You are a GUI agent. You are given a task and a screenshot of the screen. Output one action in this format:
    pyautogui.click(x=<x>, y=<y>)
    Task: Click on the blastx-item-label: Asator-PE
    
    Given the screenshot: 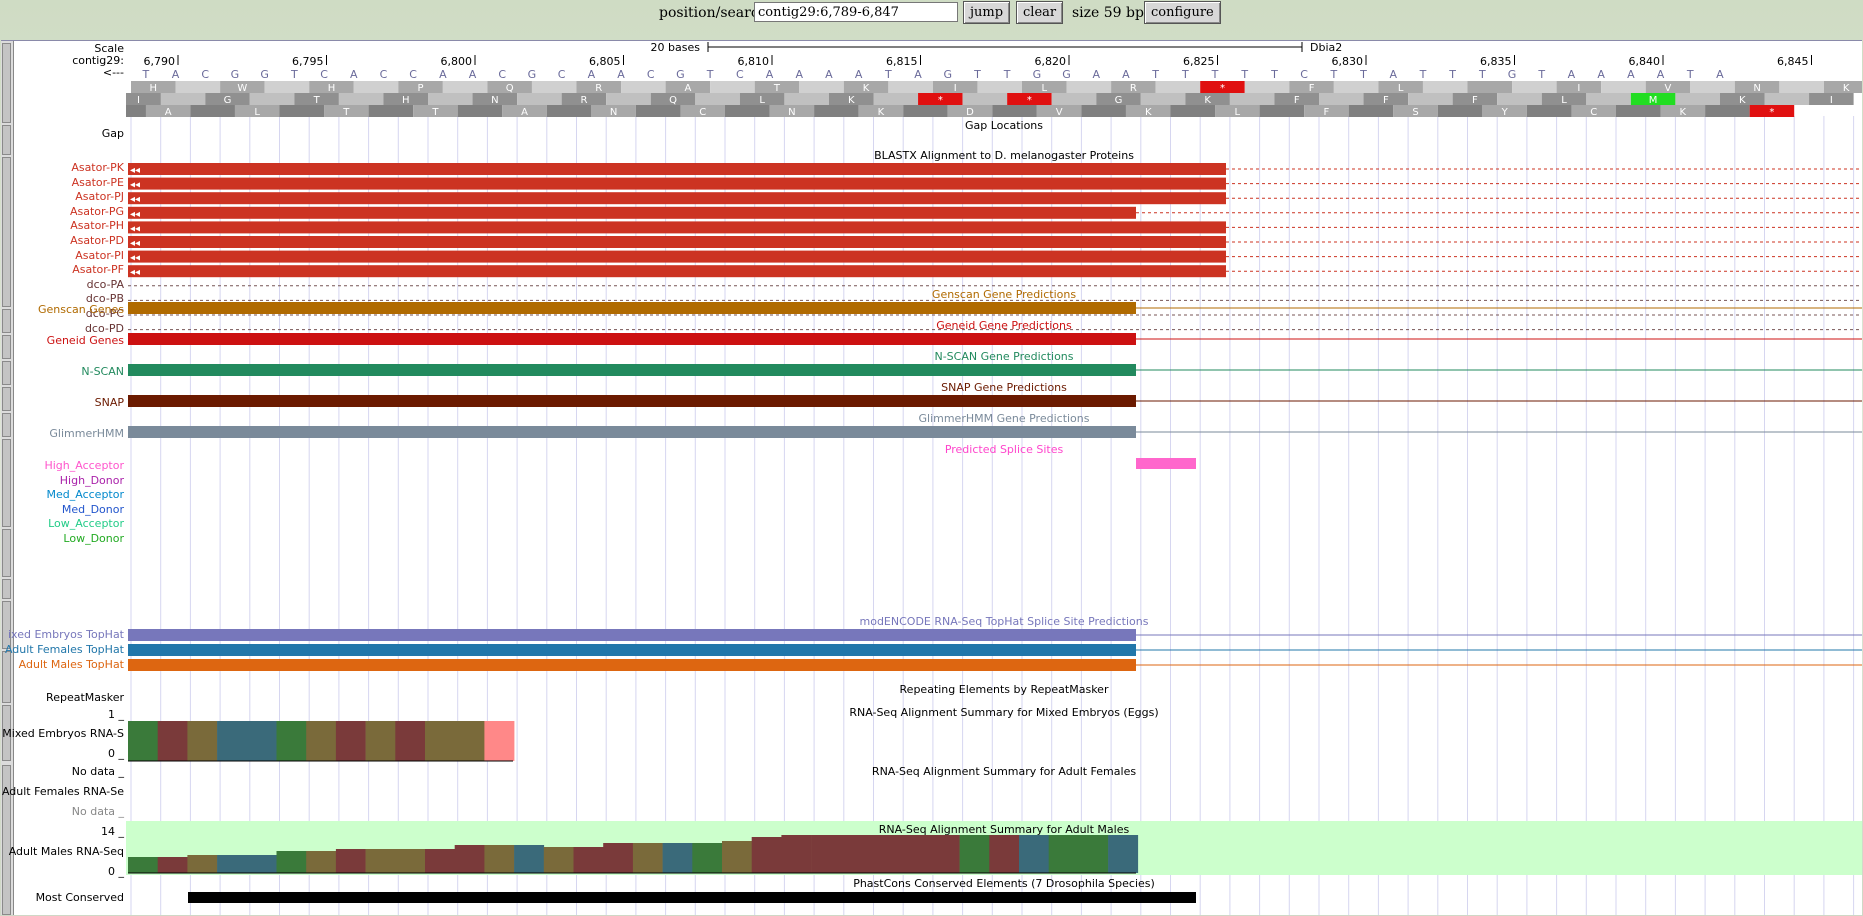 What is the action you would take?
    pyautogui.click(x=97, y=182)
    